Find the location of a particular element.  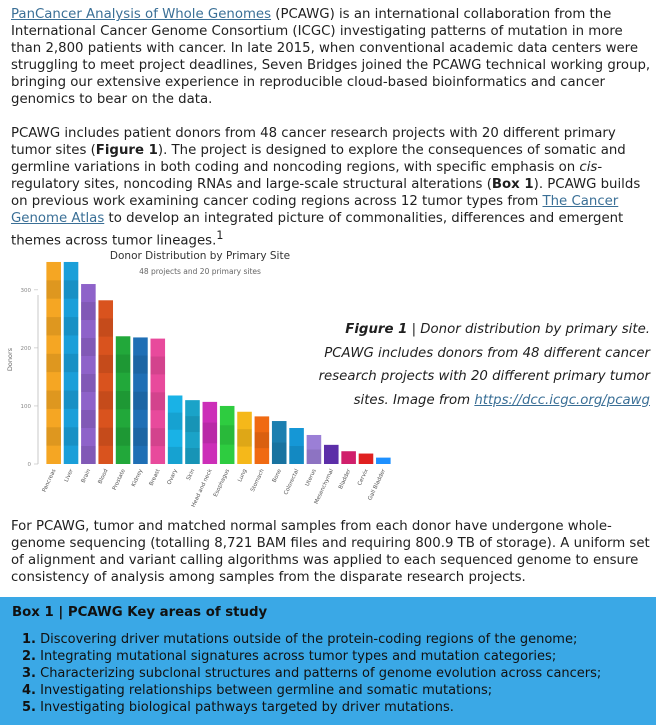

y-axis-label: Donors is located at coordinates (10, 359).